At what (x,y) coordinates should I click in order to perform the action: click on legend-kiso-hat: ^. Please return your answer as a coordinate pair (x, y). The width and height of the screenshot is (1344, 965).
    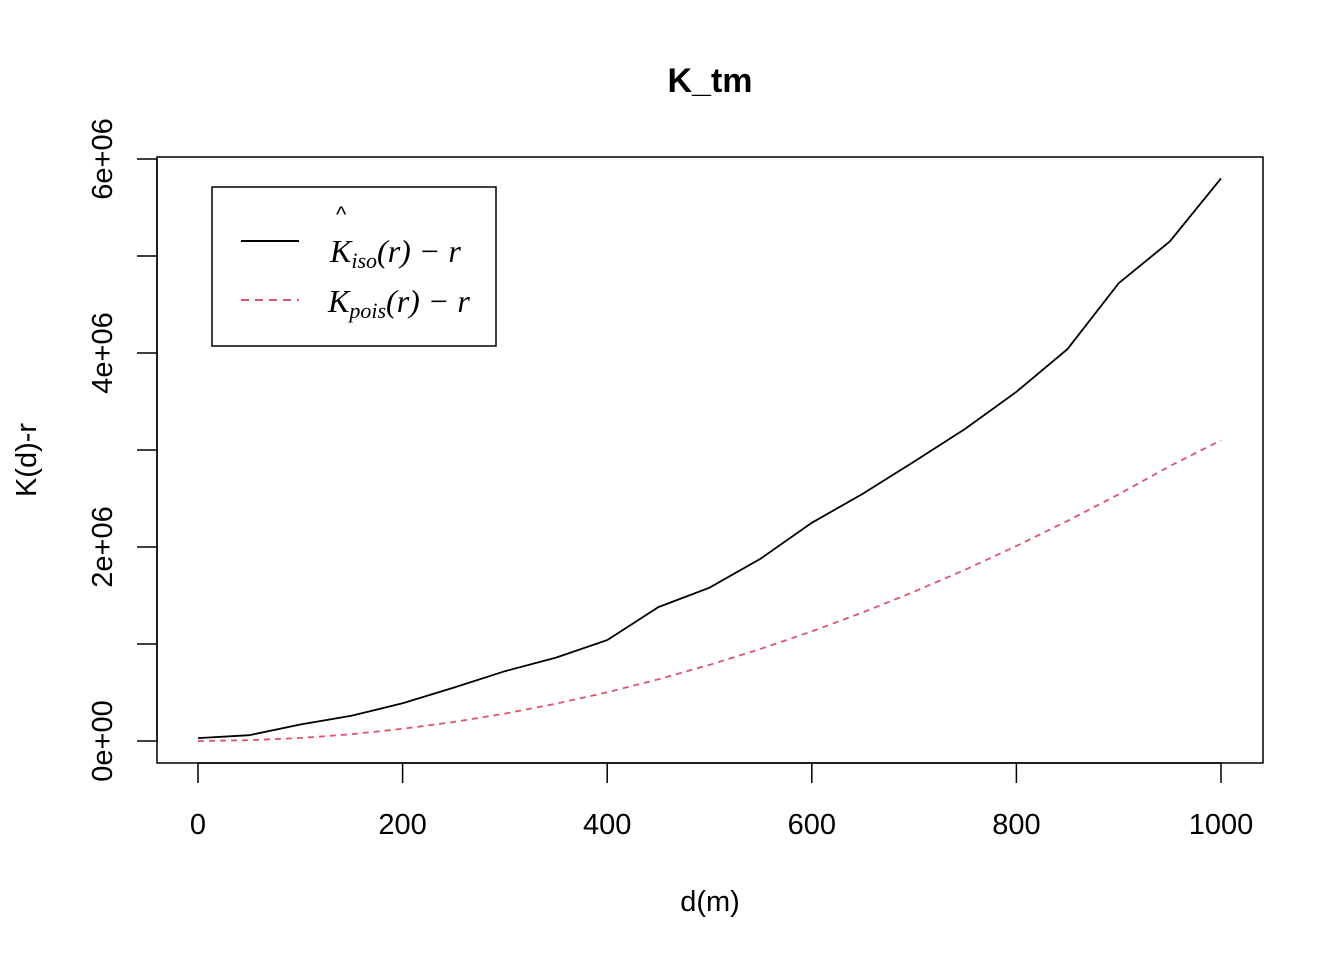
    Looking at the image, I should click on (341, 214).